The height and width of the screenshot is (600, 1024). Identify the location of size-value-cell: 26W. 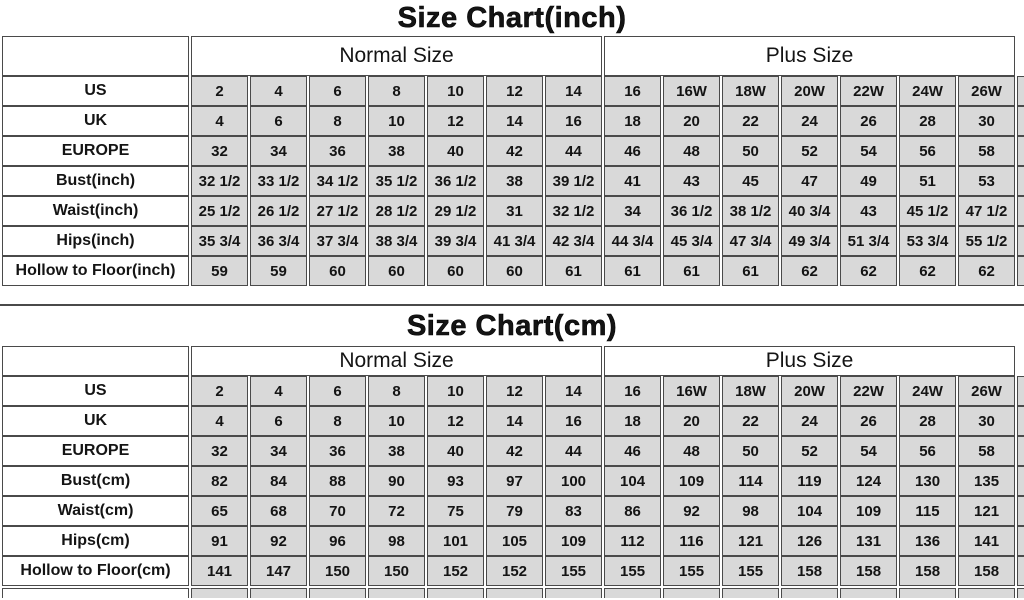
(987, 91).